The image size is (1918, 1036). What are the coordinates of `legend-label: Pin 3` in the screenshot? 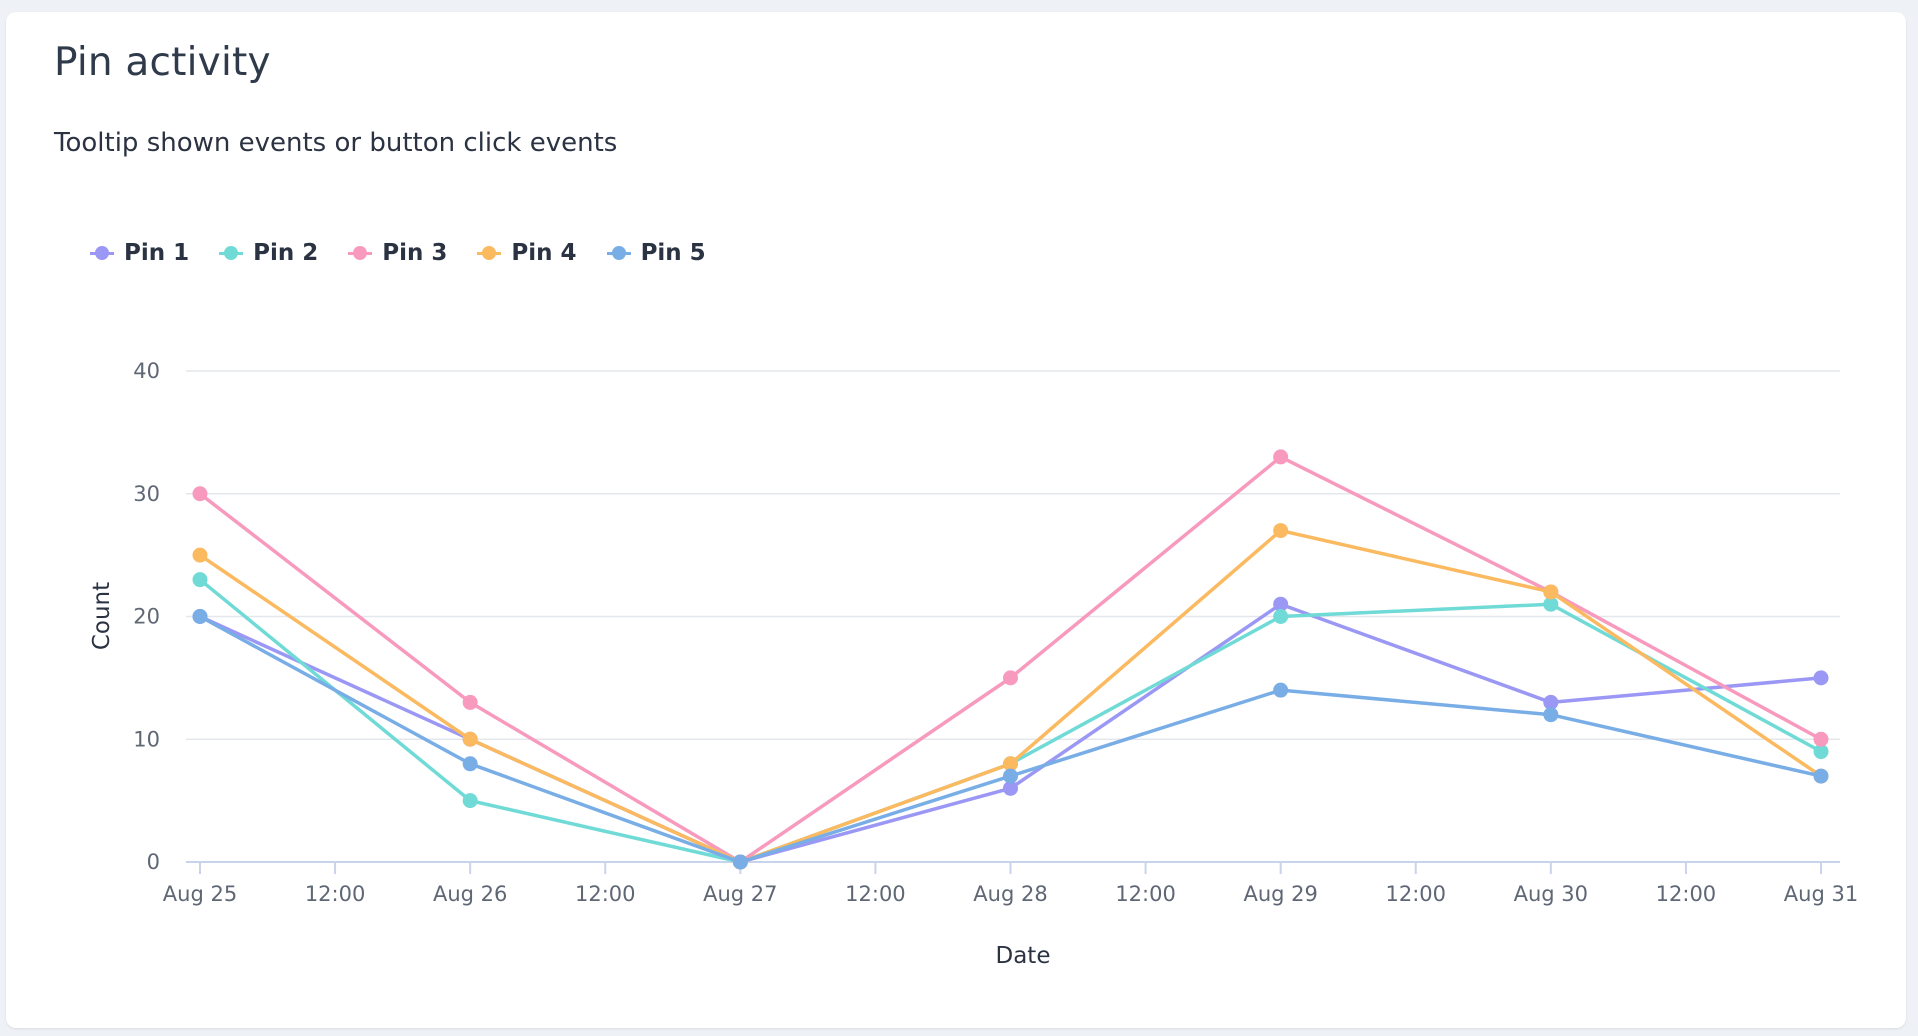 It's located at (415, 253).